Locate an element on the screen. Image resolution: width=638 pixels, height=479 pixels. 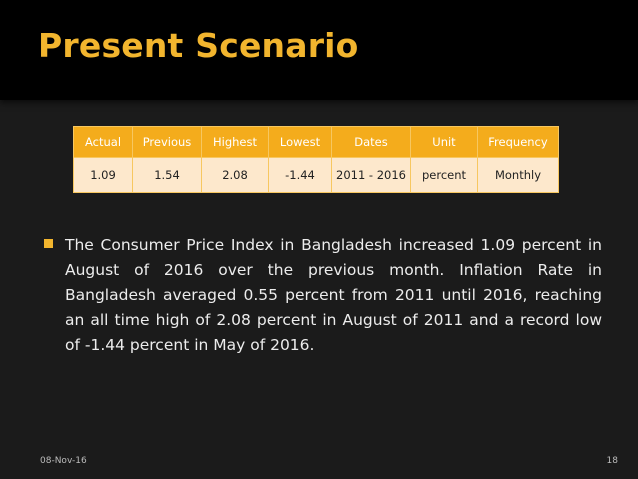
footer-date: 08-Nov-16 is located at coordinates (63, 461).